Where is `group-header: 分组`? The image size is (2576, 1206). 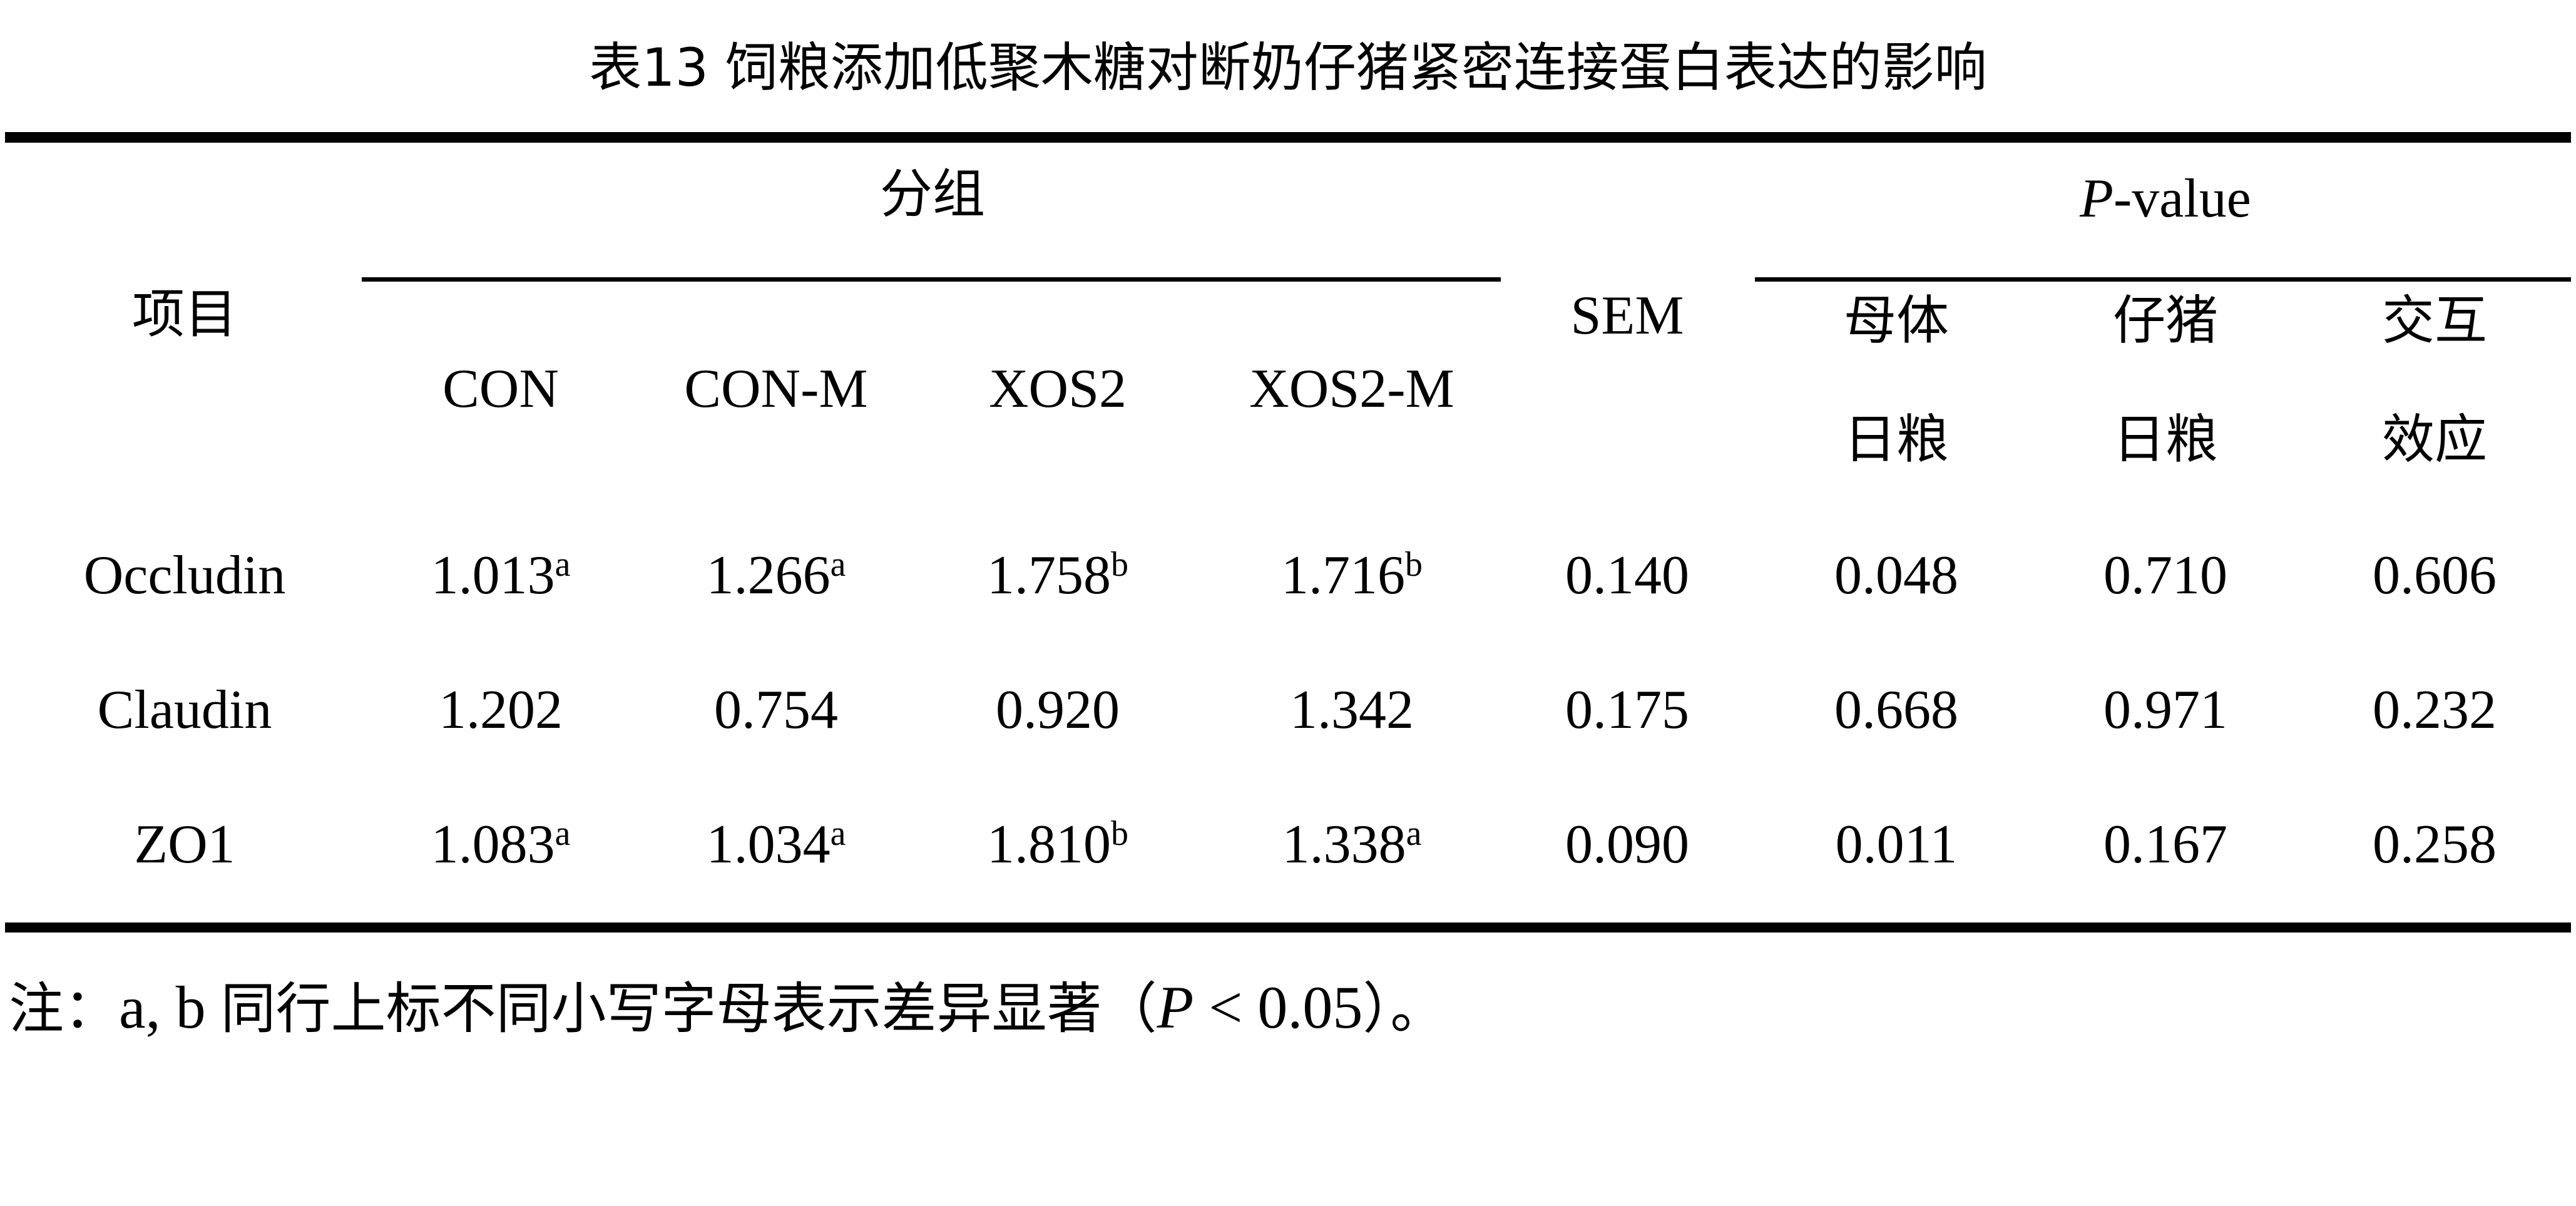 group-header: 分组 is located at coordinates (932, 194).